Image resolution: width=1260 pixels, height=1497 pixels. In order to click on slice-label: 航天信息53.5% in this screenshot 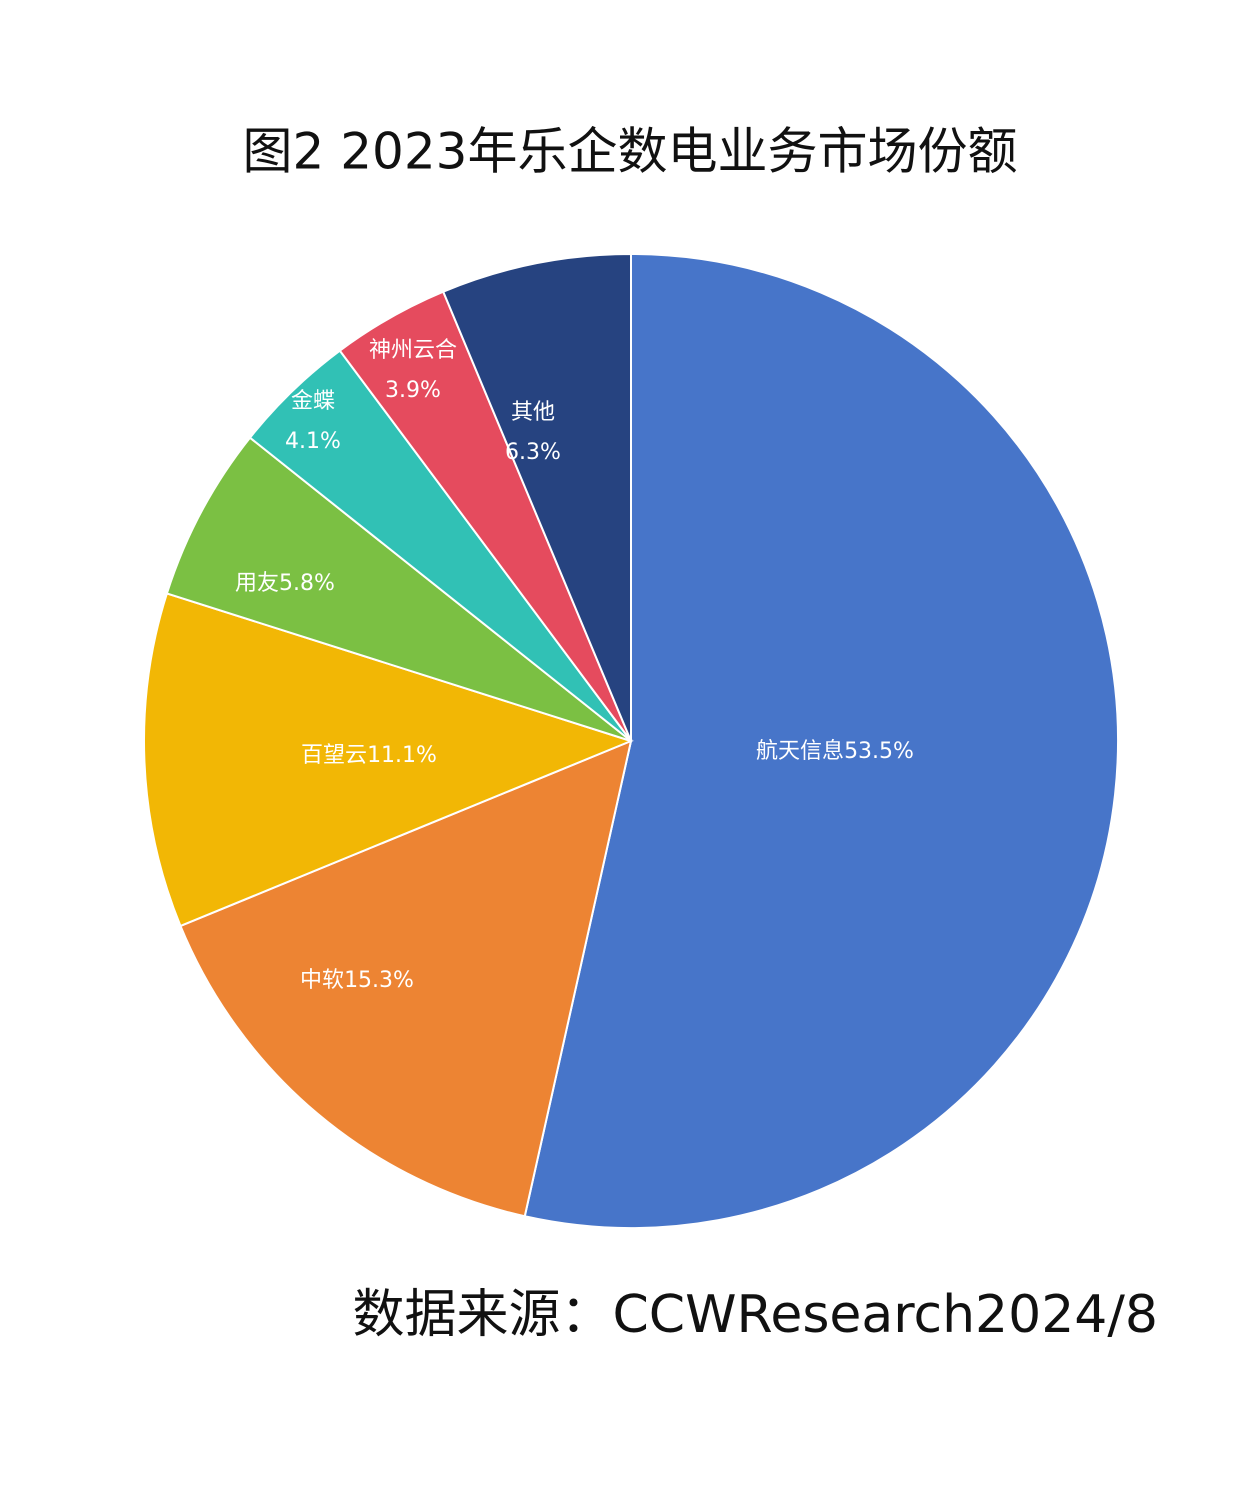, I will do `click(835, 751)`.